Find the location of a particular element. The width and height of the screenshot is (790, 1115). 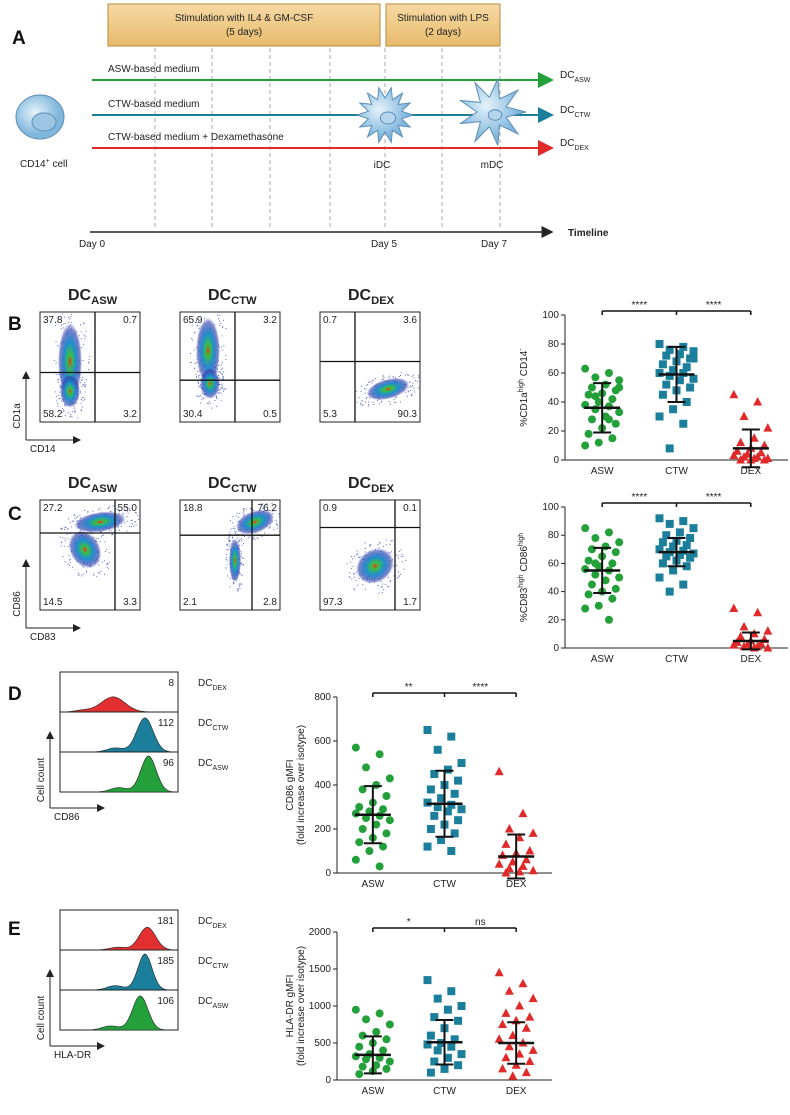

text-part: DC is located at coordinates (205, 1001).